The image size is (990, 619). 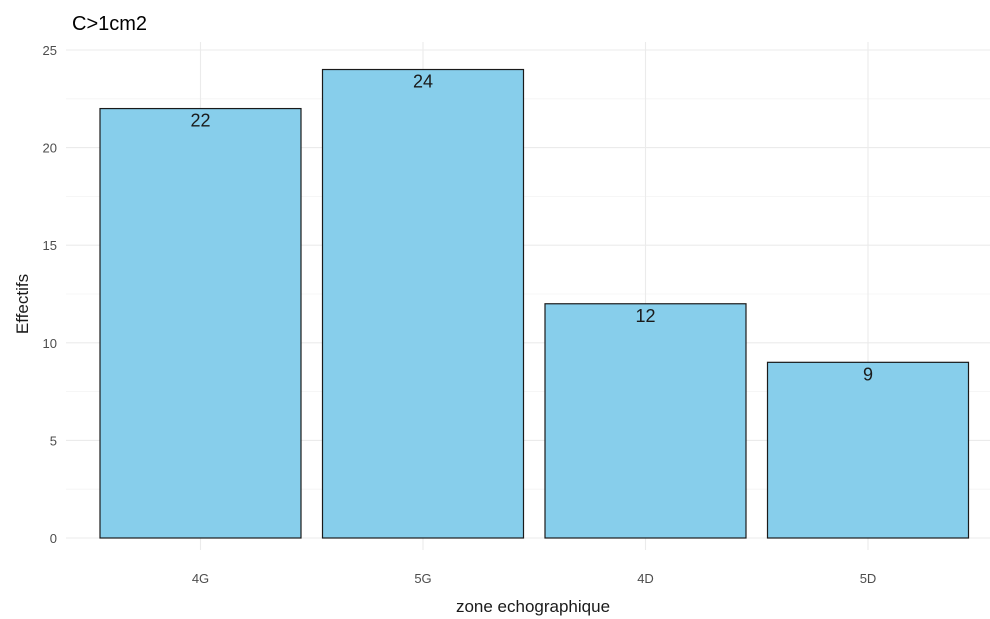 What do you see at coordinates (868, 578) in the screenshot?
I see `x-tick-label: 5D` at bounding box center [868, 578].